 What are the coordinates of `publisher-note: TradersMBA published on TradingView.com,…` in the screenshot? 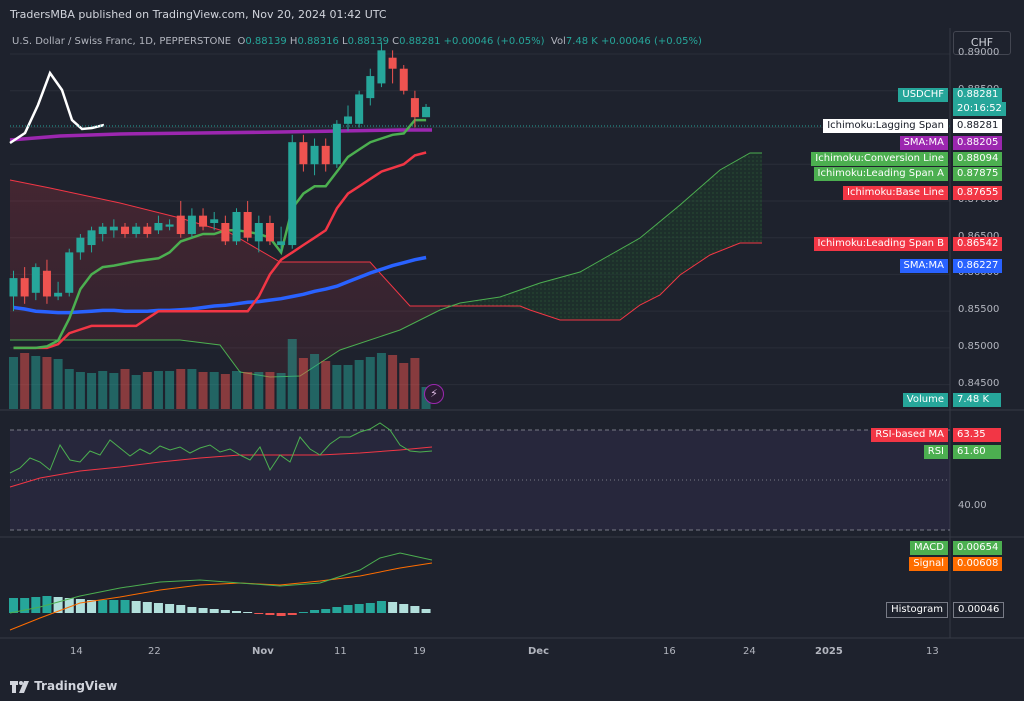 It's located at (198, 14).